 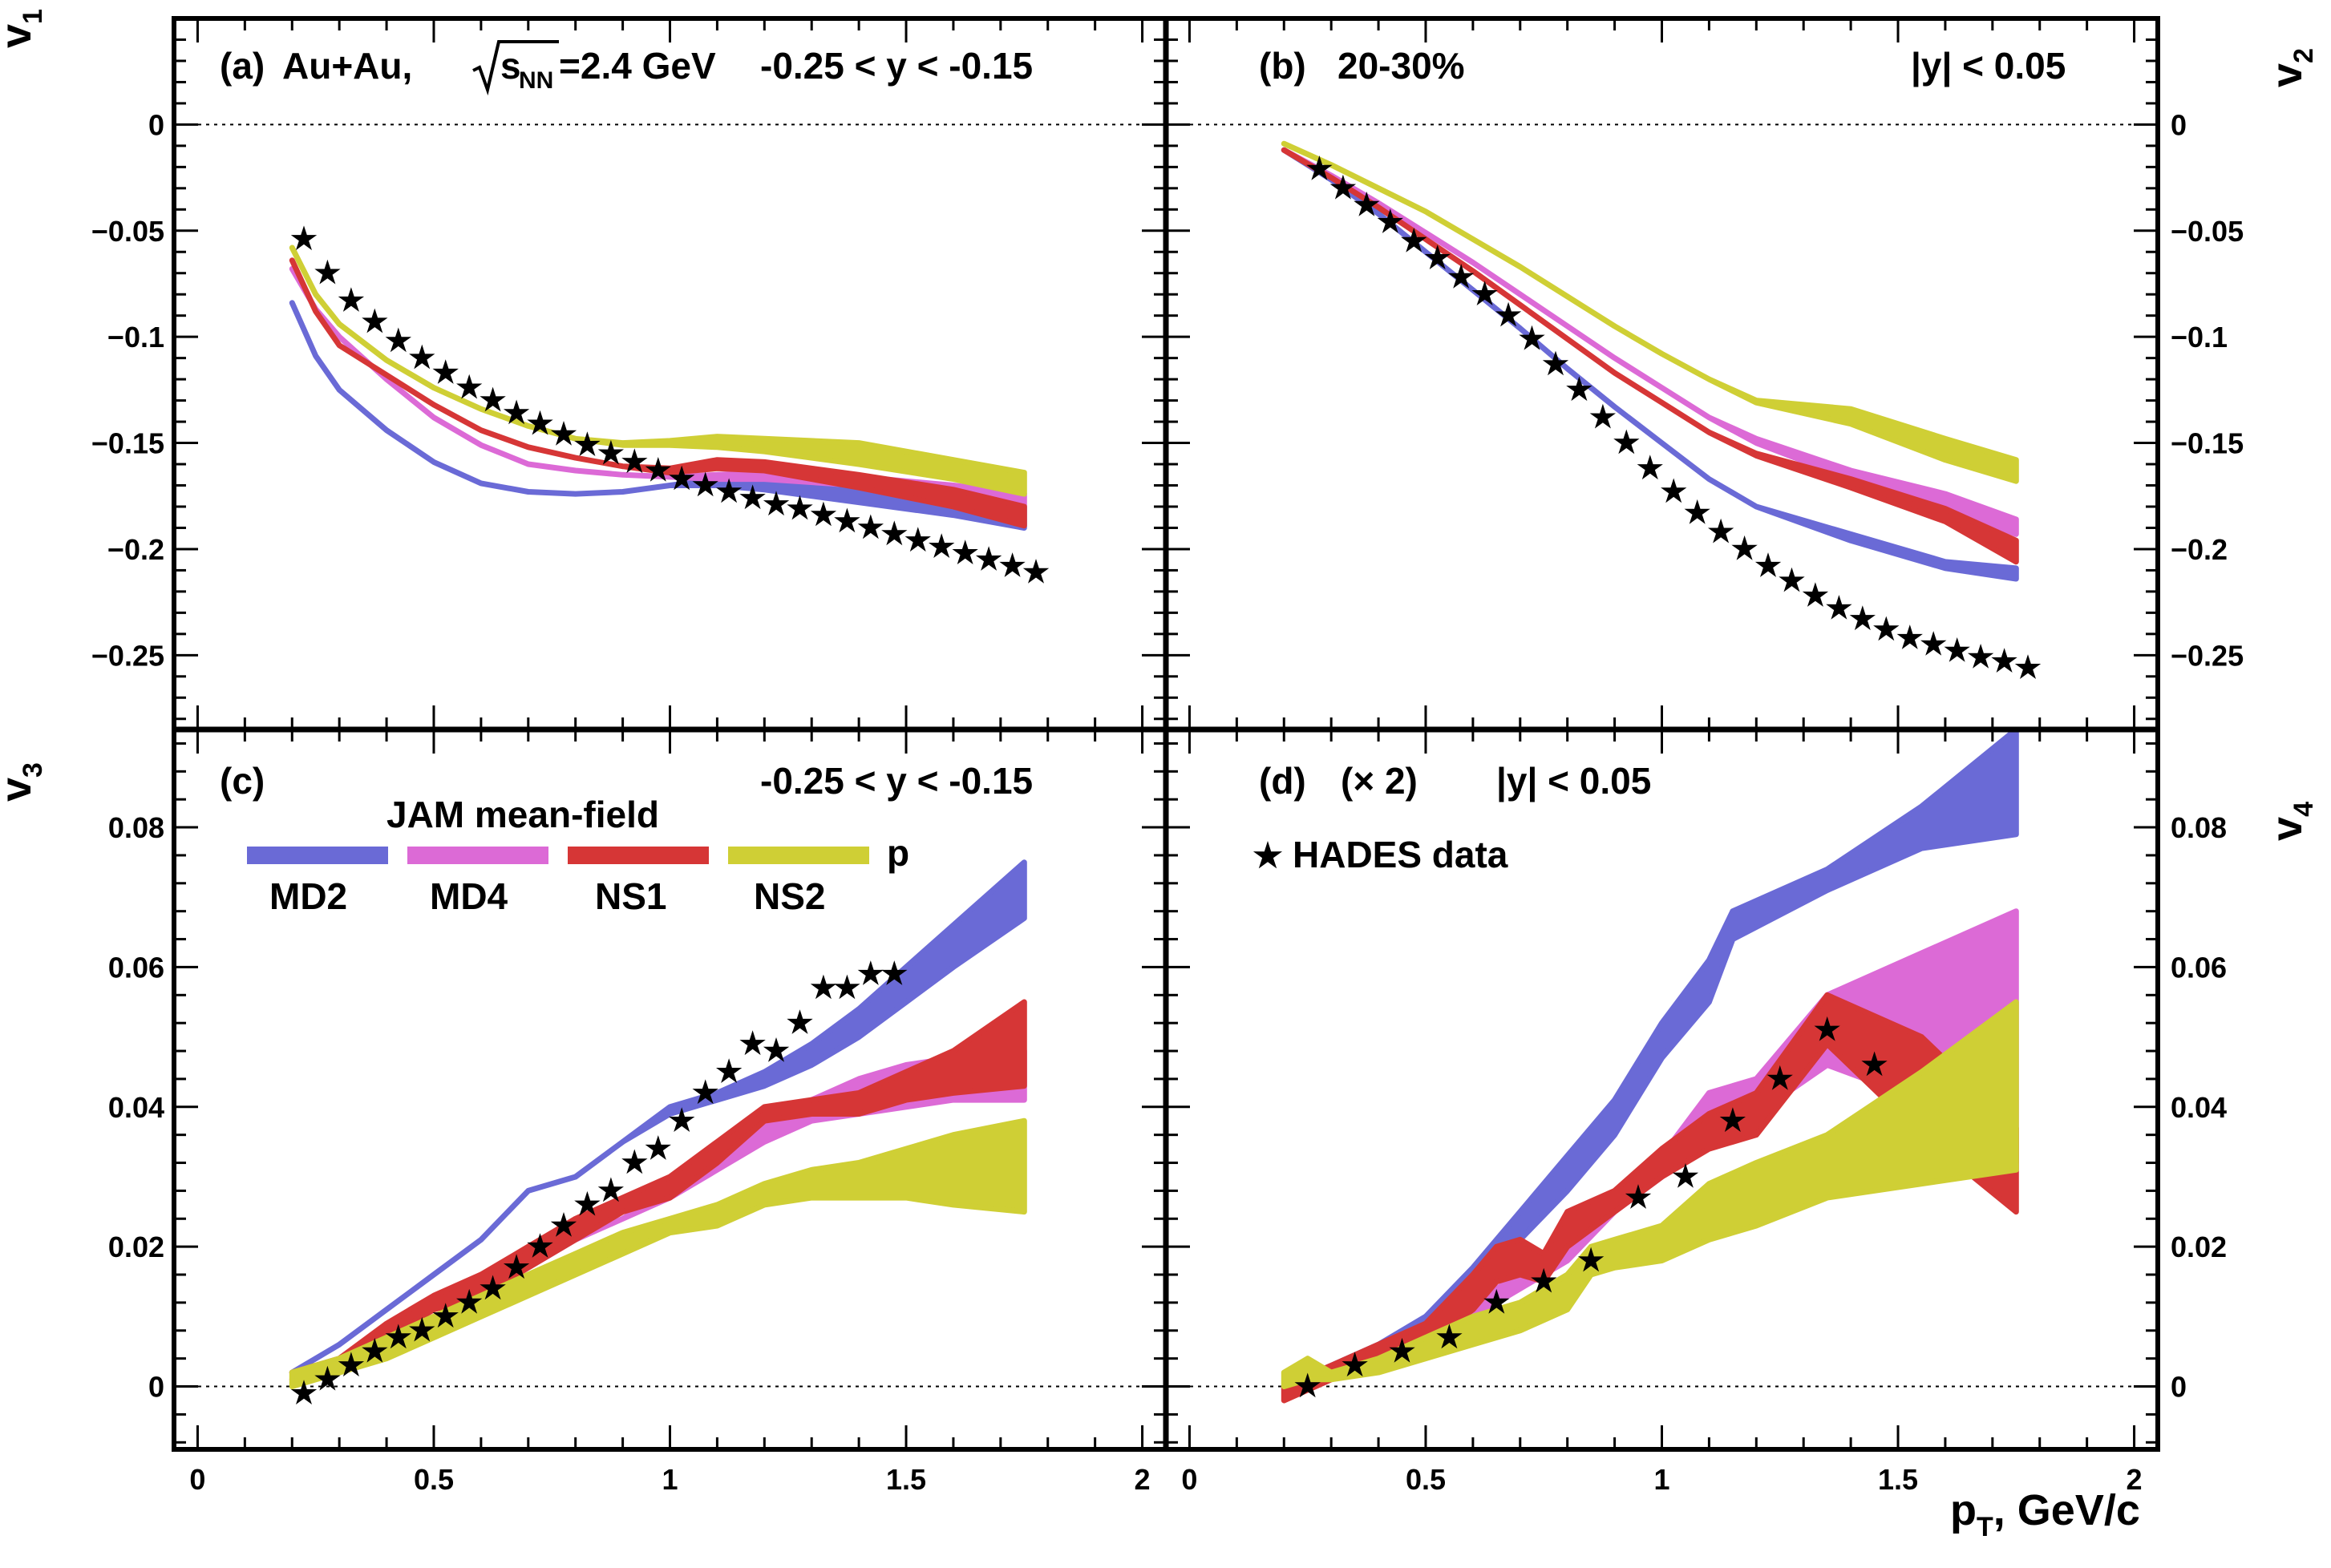 I want to click on panel-a-system: Au+Au,, so click(x=347, y=66).